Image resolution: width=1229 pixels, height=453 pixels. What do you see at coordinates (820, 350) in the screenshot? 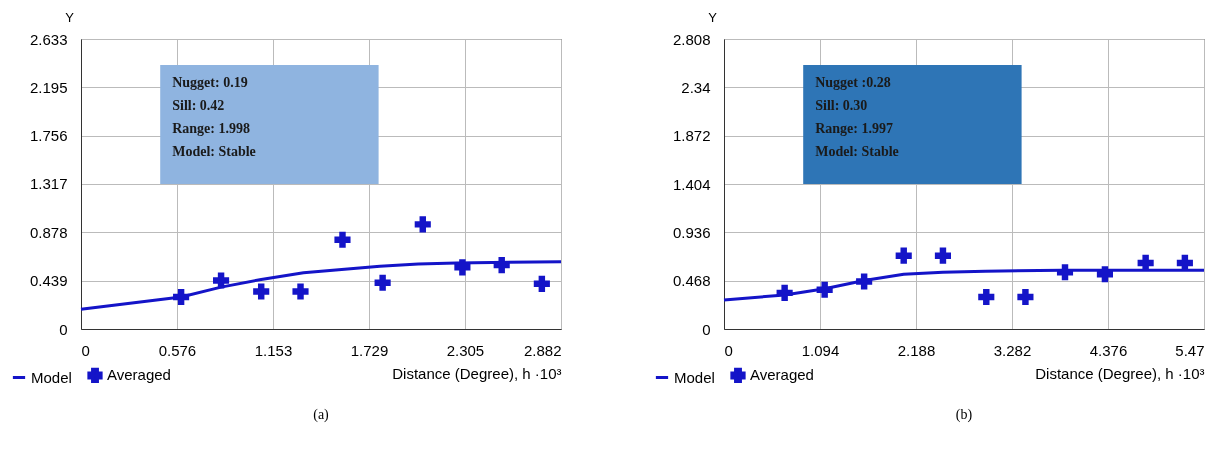
I see `x-tick-label: 1.094` at bounding box center [820, 350].